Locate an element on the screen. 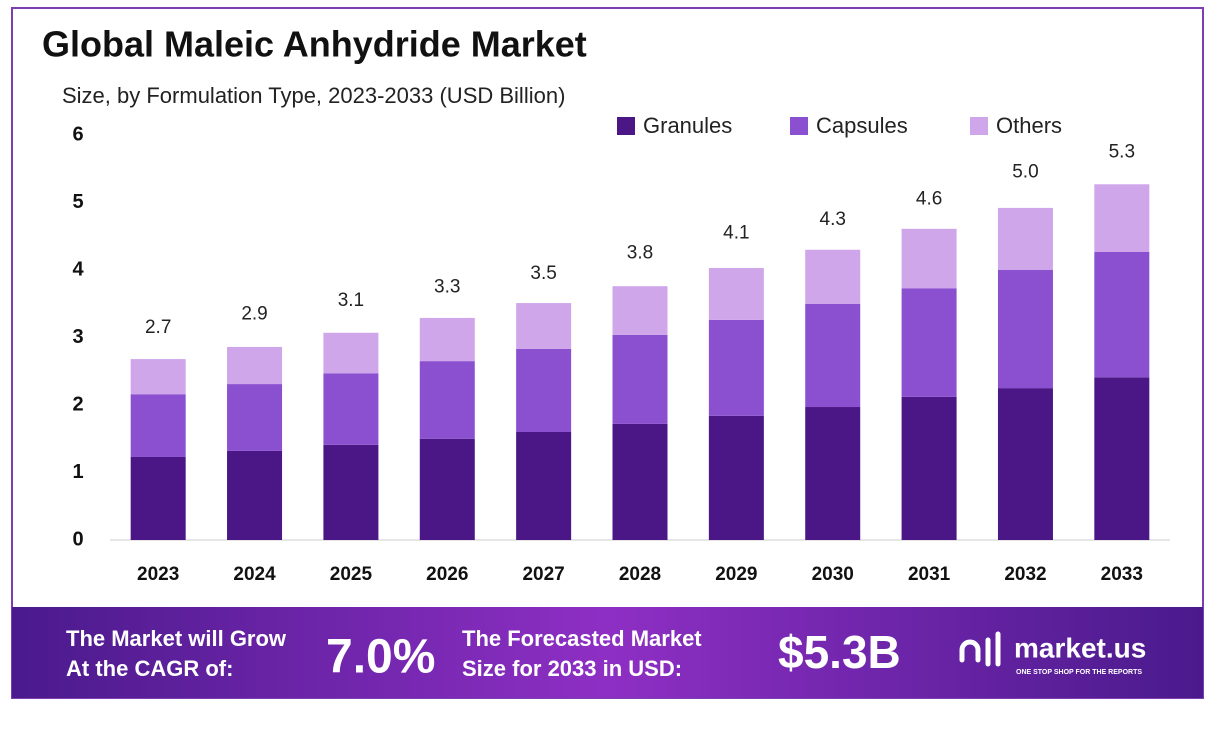 The height and width of the screenshot is (752, 1216). y-tick-label: 0 is located at coordinates (77, 539).